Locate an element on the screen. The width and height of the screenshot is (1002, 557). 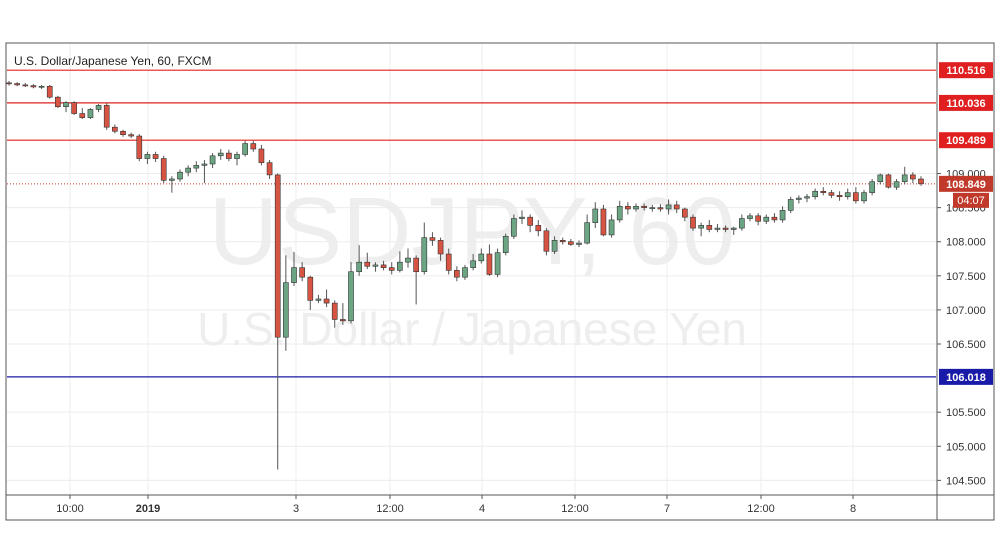
time-axis: 10:00 2019 3 12:00 4 12:00 7 12:00 8 is located at coordinates (456, 505).